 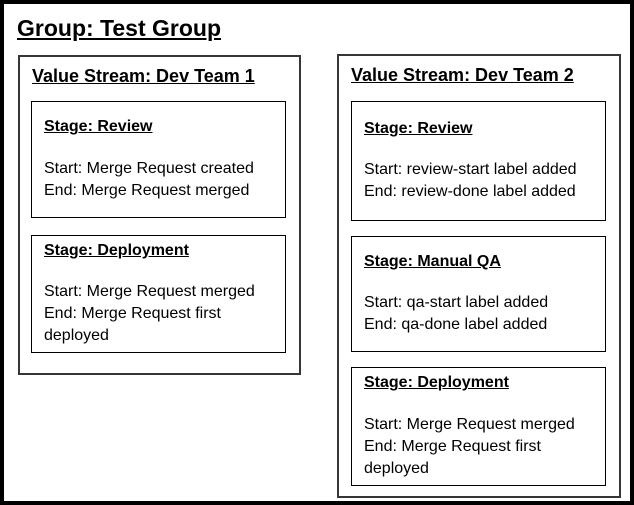 What do you see at coordinates (147, 190) in the screenshot?
I see `stage-end-event: End: Merge Request merged` at bounding box center [147, 190].